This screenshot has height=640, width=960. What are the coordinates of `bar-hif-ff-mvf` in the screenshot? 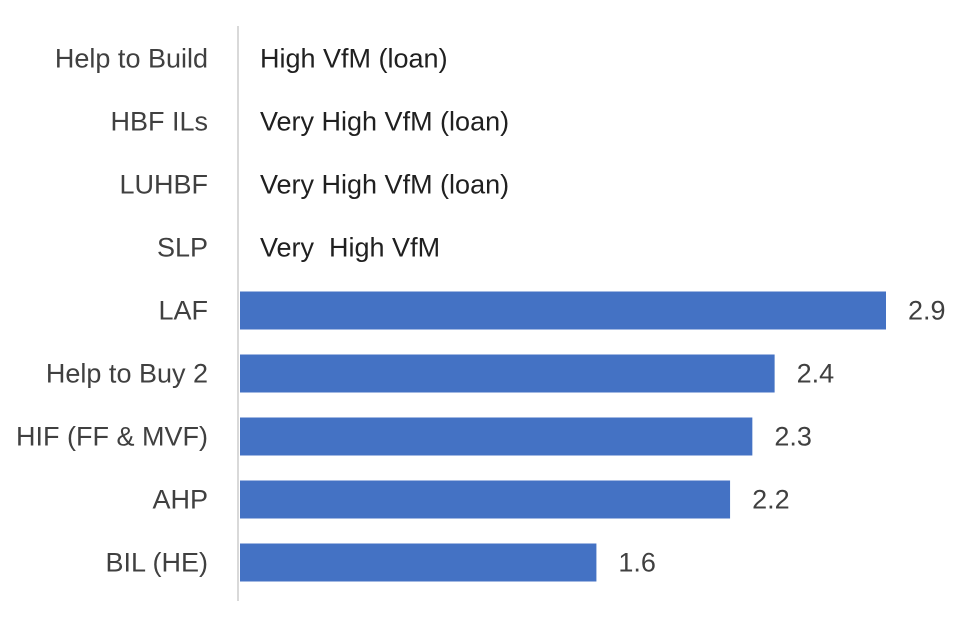 It's located at (496, 436).